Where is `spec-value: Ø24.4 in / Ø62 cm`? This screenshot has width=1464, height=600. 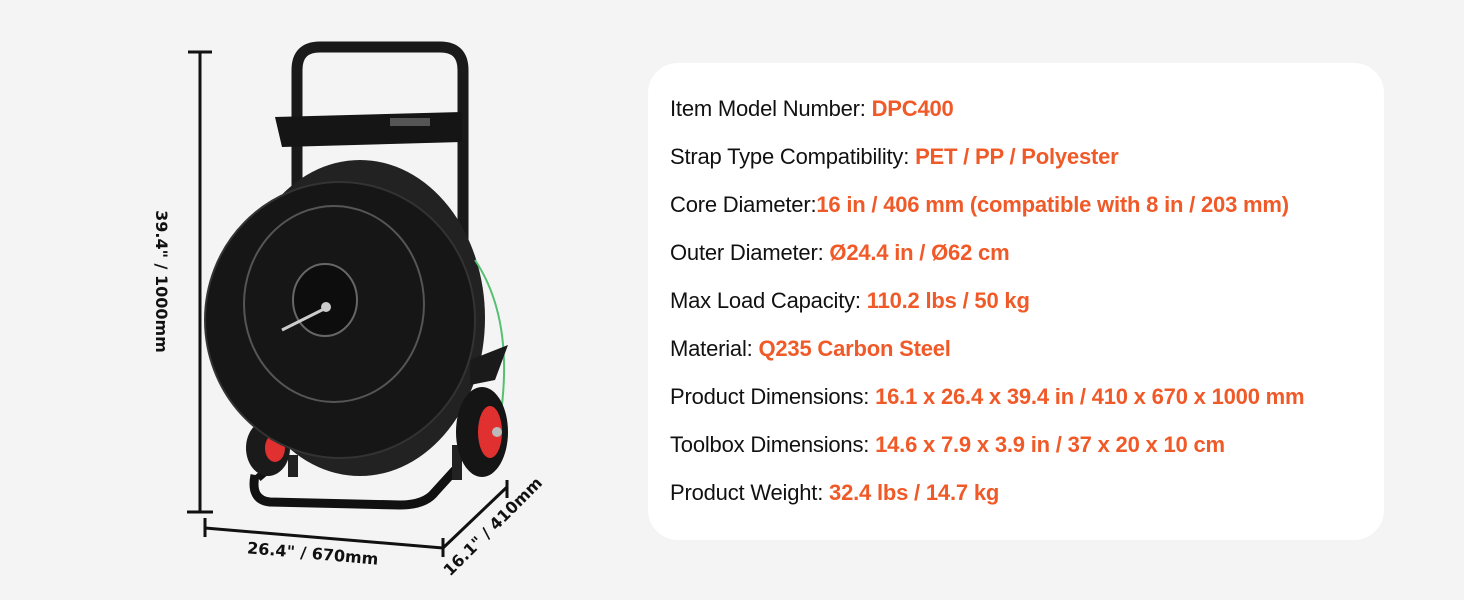 spec-value: Ø24.4 in / Ø62 cm is located at coordinates (919, 252).